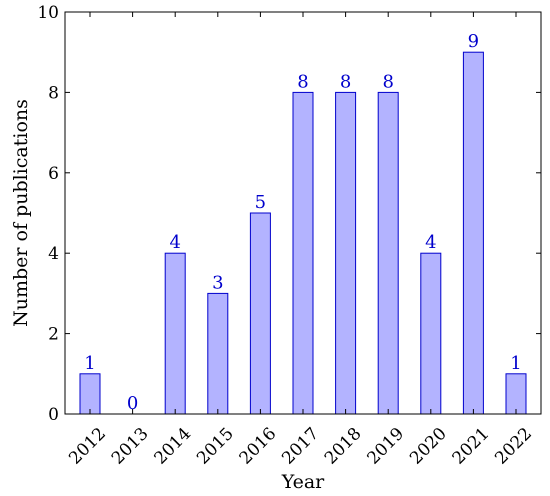  Describe the element at coordinates (130, 446) in the screenshot. I see `x-tick-label-2013: 2013` at that location.